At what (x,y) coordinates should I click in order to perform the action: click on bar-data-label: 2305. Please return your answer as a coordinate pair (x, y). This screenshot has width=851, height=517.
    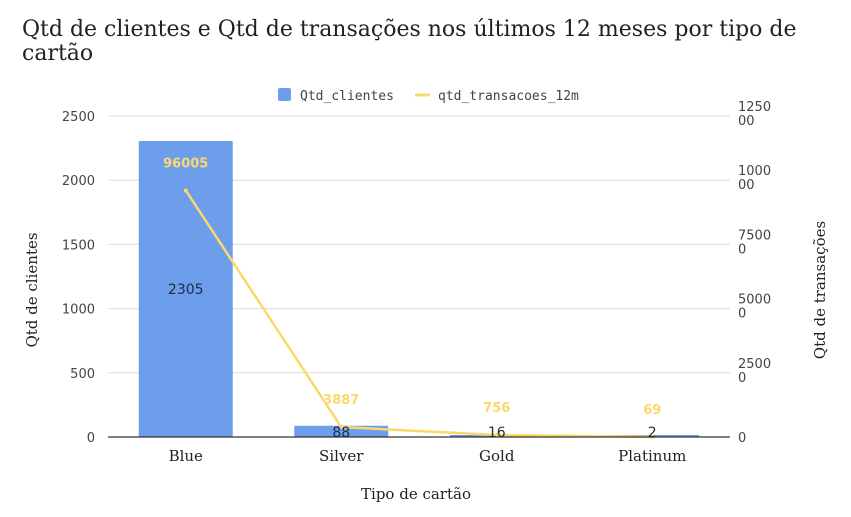
    Looking at the image, I should click on (186, 290).